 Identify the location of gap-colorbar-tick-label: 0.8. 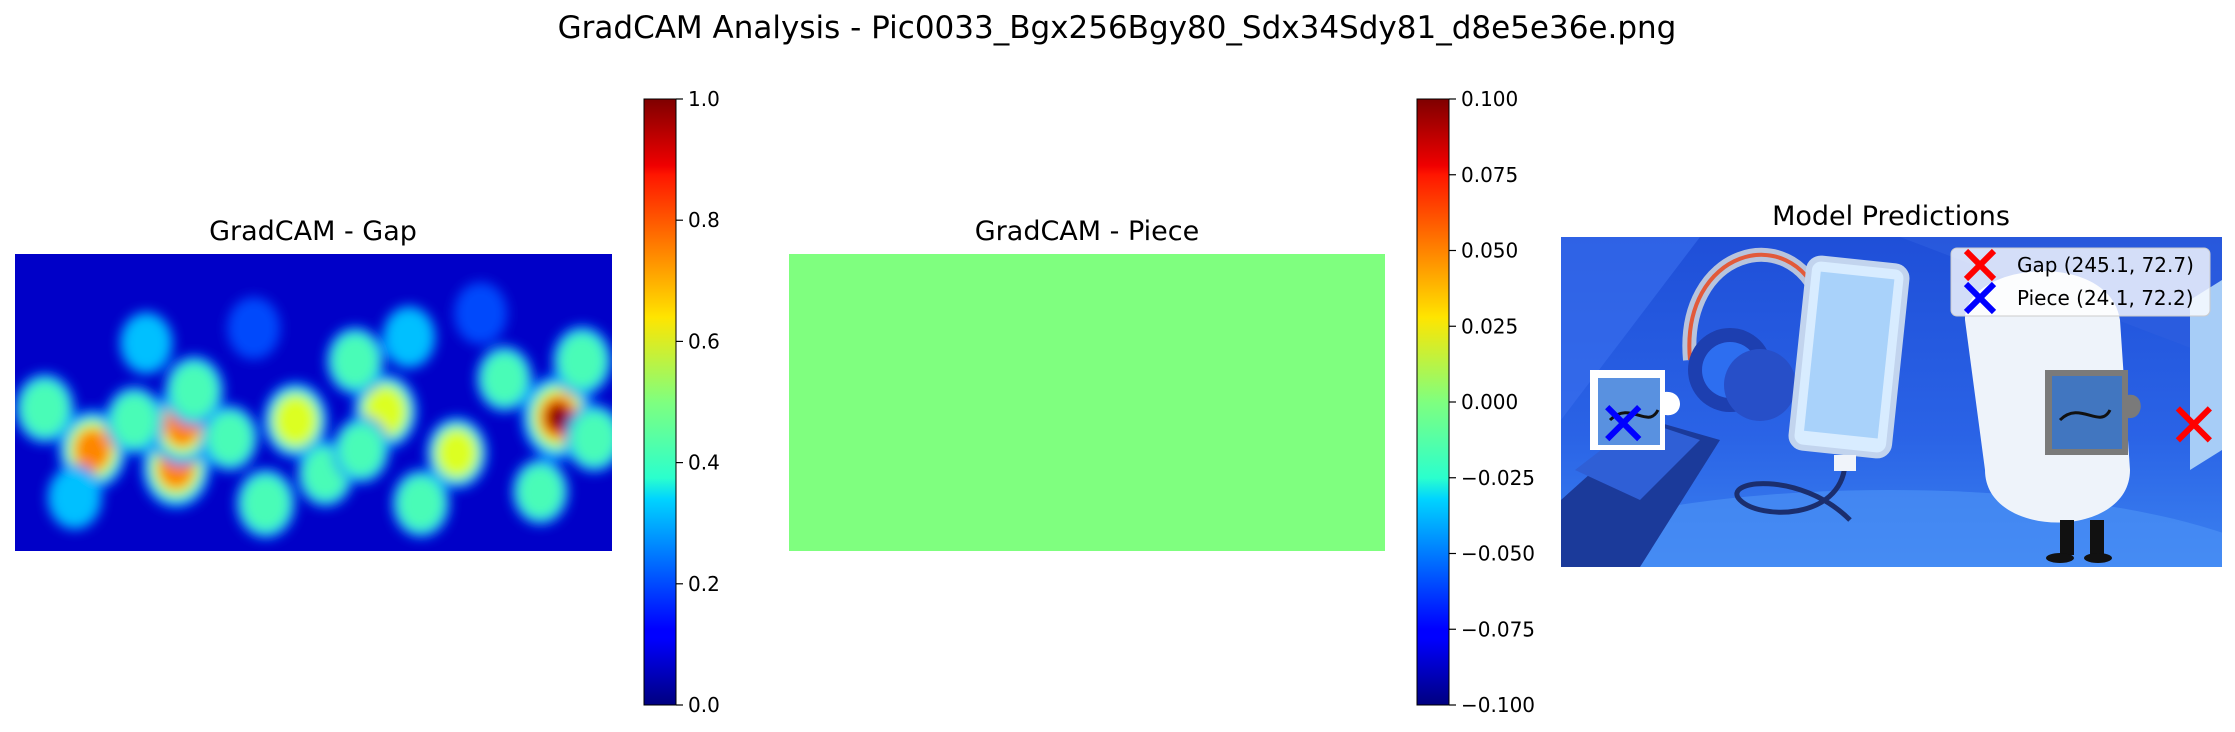
(704, 220).